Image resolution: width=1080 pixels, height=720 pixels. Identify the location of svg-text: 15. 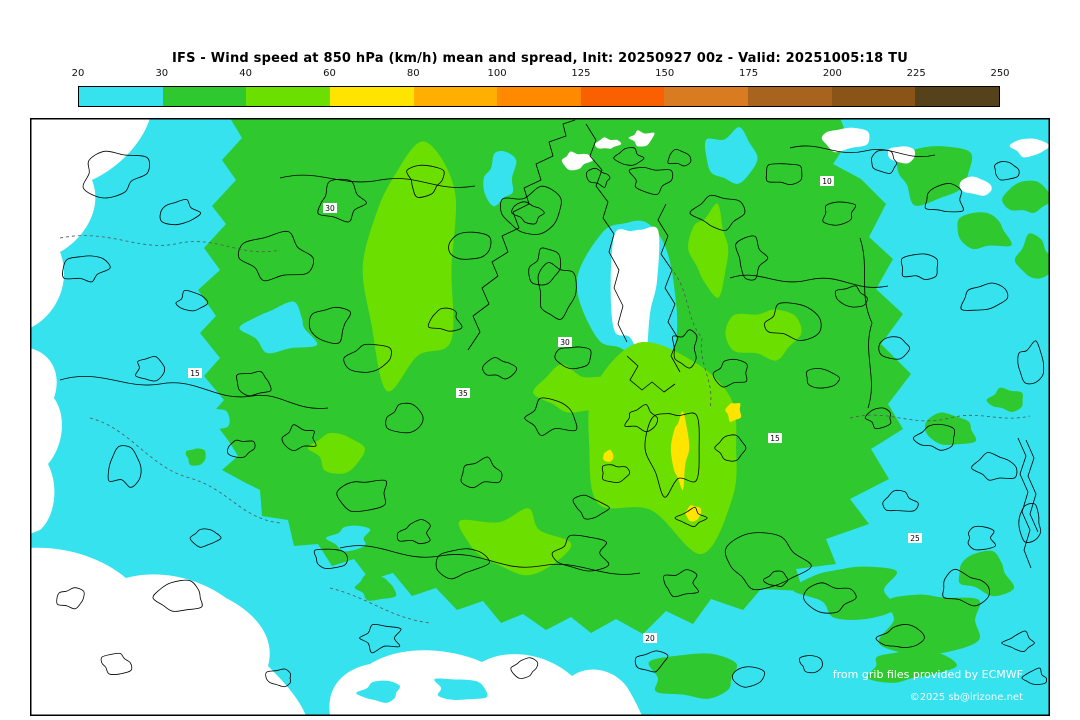
(195, 373).